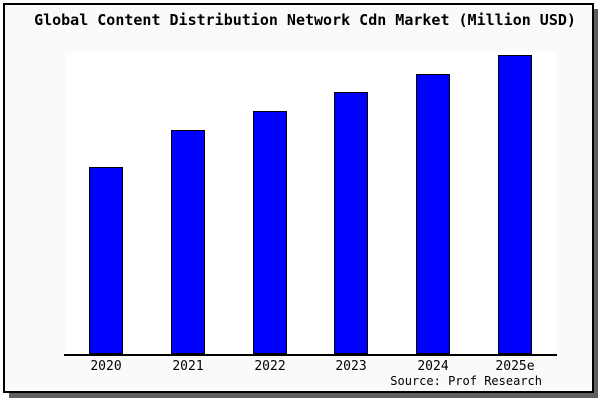 Image resolution: width=600 pixels, height=400 pixels. What do you see at coordinates (106, 260) in the screenshot?
I see `bar-2020` at bounding box center [106, 260].